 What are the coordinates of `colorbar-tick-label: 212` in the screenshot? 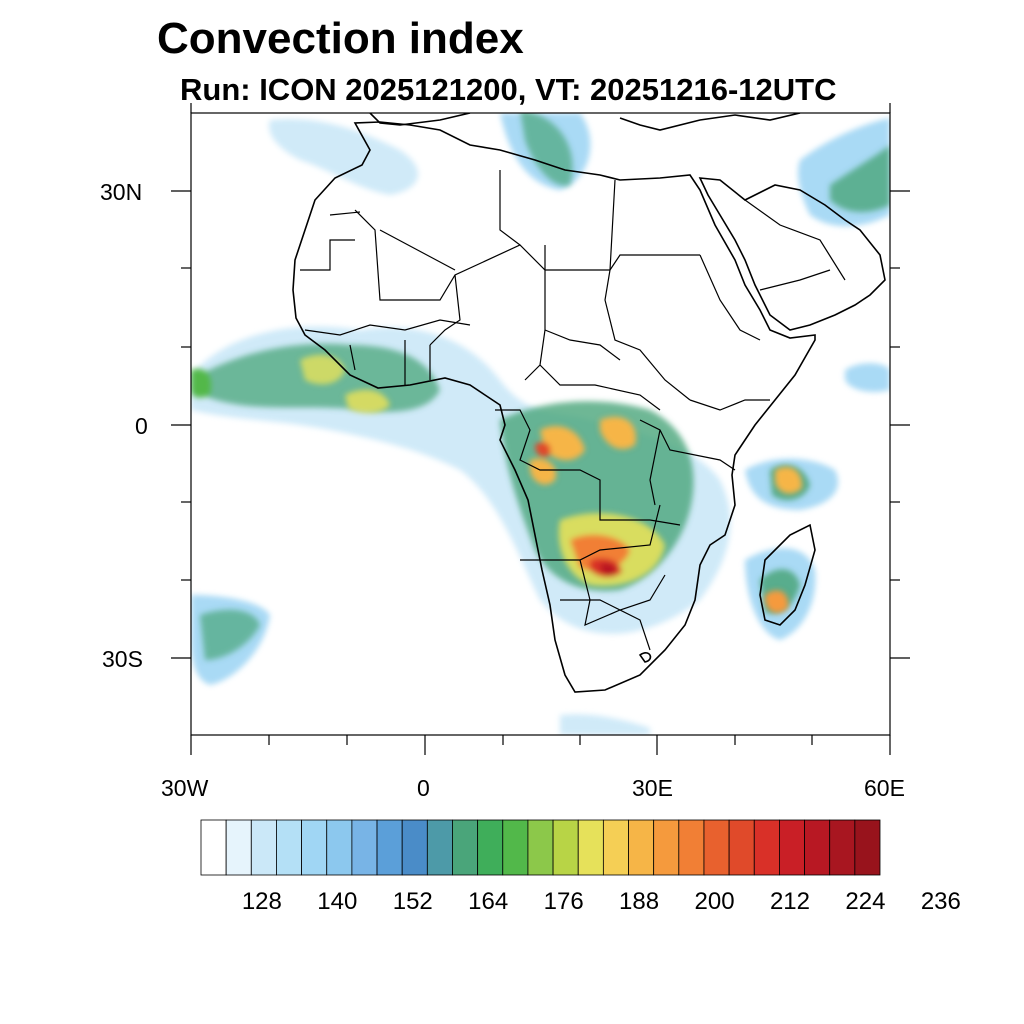 It's located at (789, 901).